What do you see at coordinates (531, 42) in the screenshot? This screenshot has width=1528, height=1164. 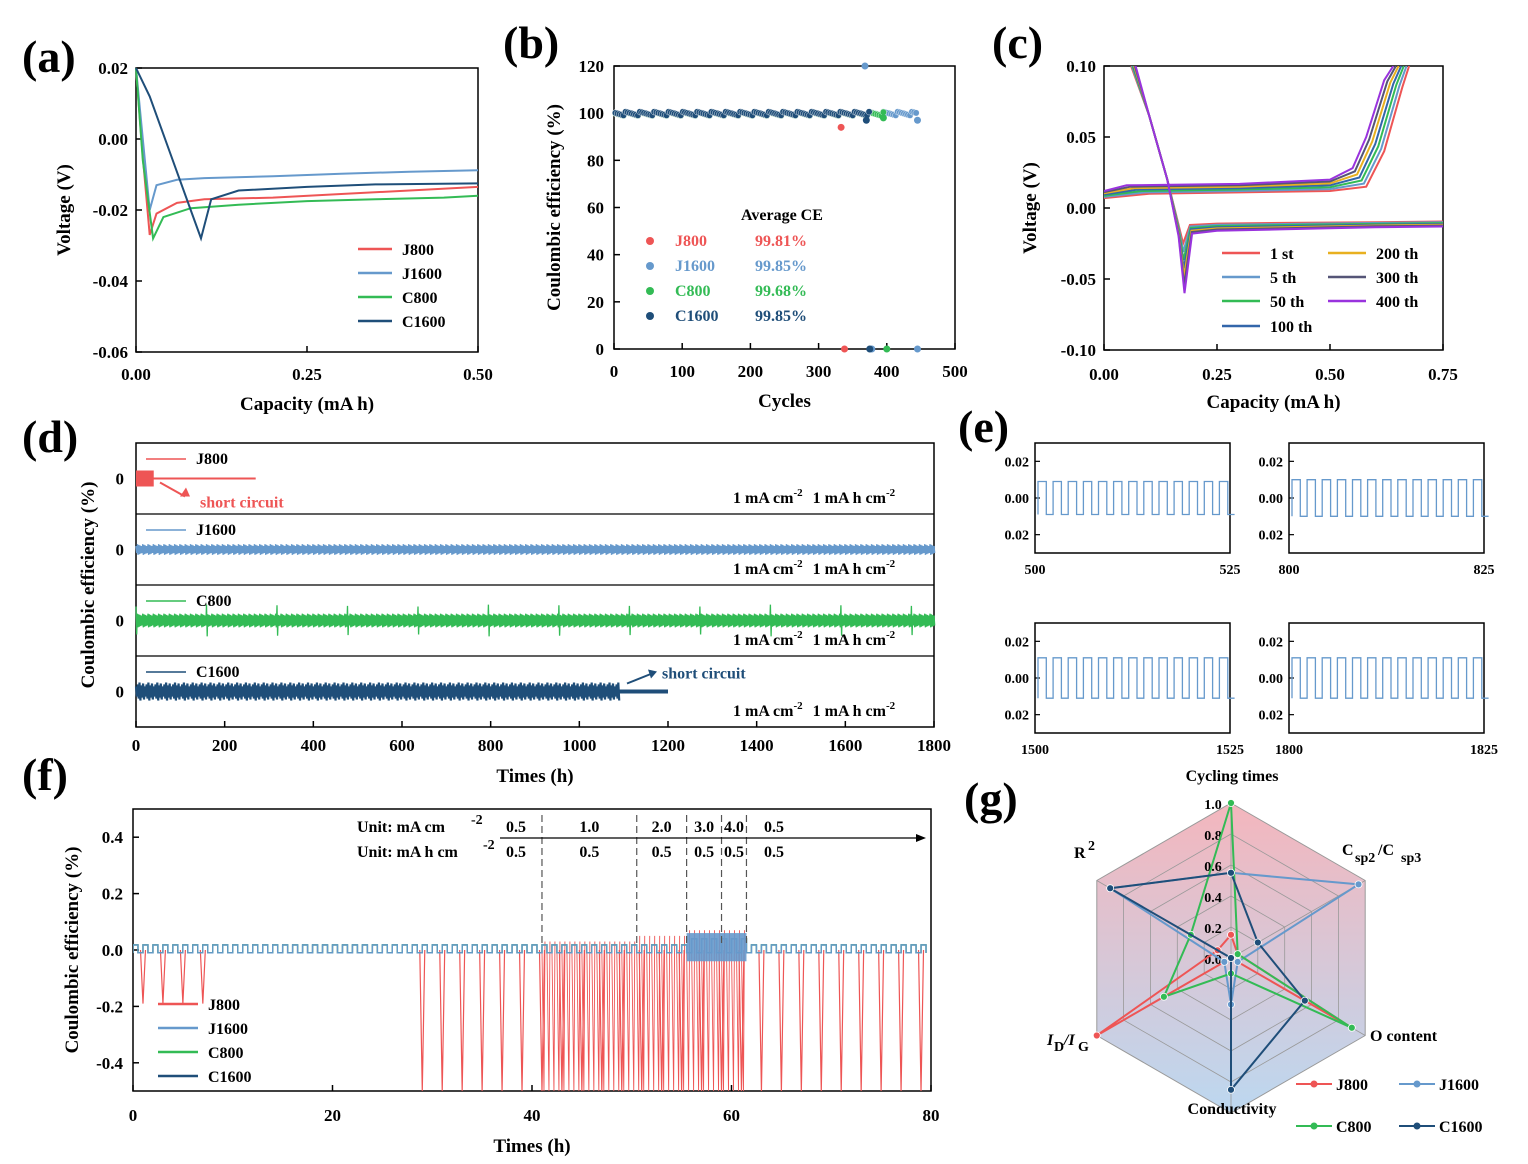 I see `panel-label-b: (b)` at bounding box center [531, 42].